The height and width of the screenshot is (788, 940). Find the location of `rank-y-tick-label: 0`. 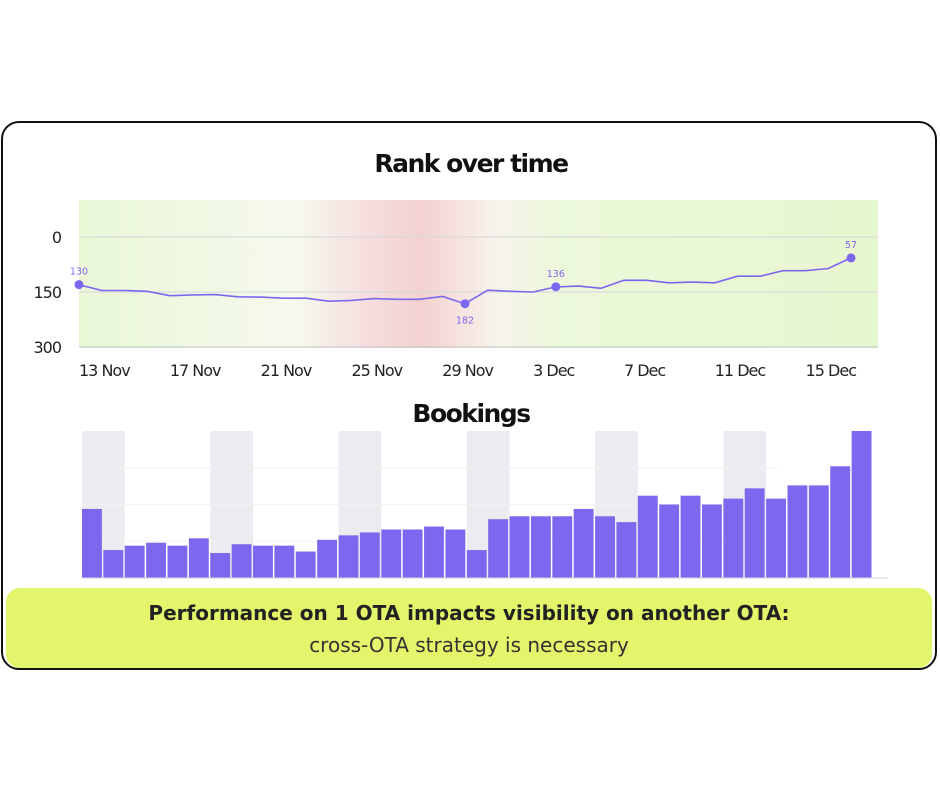

rank-y-tick-label: 0 is located at coordinates (57, 237).